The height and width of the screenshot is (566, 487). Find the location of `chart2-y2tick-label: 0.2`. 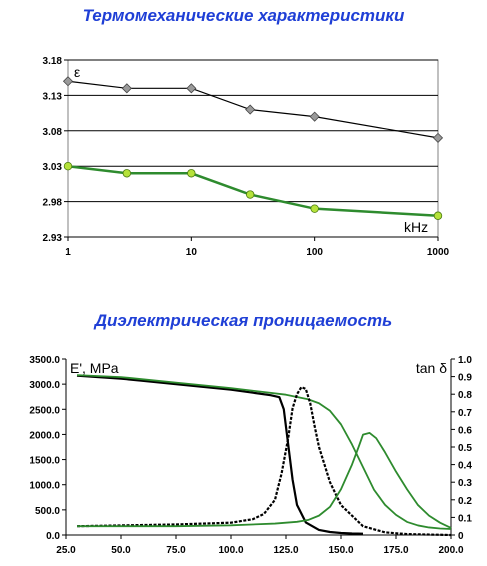

chart2-y2tick-label: 0.2 is located at coordinates (465, 501).